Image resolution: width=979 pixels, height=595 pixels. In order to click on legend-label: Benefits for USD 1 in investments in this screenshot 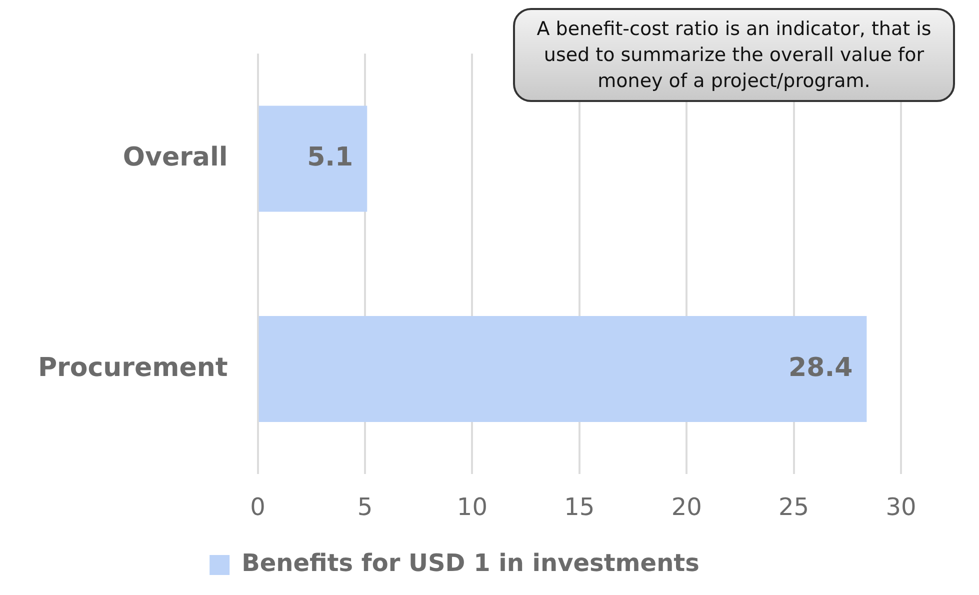, I will do `click(471, 563)`.